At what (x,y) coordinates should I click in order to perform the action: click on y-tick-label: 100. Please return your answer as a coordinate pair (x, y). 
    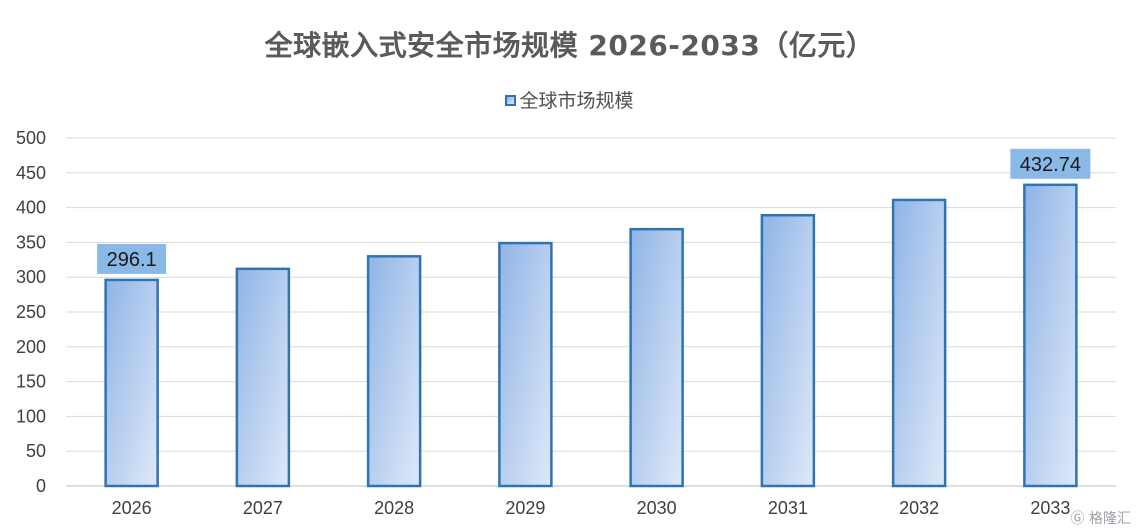
    Looking at the image, I should click on (31, 416).